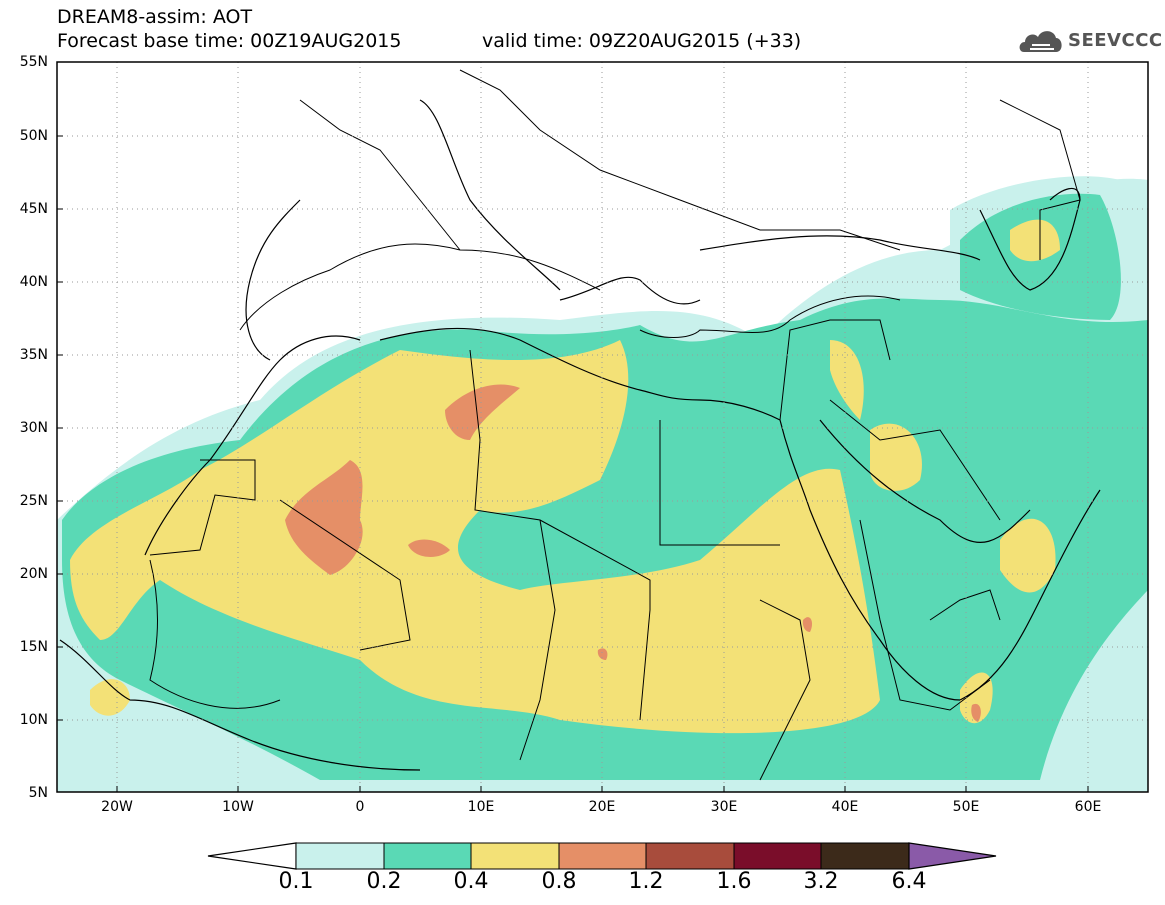 This screenshot has height=905, width=1165. What do you see at coordinates (1035, 240) in the screenshot?
I see `aot-band-0.4-caspian` at bounding box center [1035, 240].